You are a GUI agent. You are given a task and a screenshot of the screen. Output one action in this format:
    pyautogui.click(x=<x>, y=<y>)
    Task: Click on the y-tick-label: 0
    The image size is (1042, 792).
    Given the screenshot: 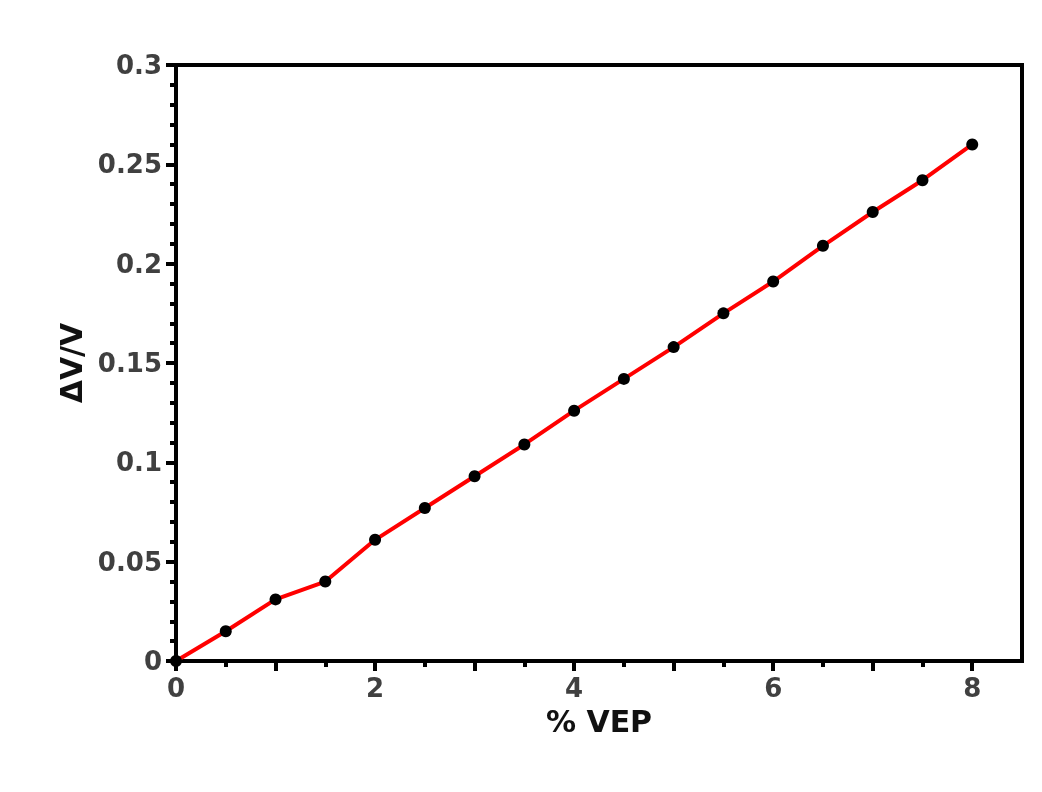 What is the action you would take?
    pyautogui.click(x=152, y=661)
    